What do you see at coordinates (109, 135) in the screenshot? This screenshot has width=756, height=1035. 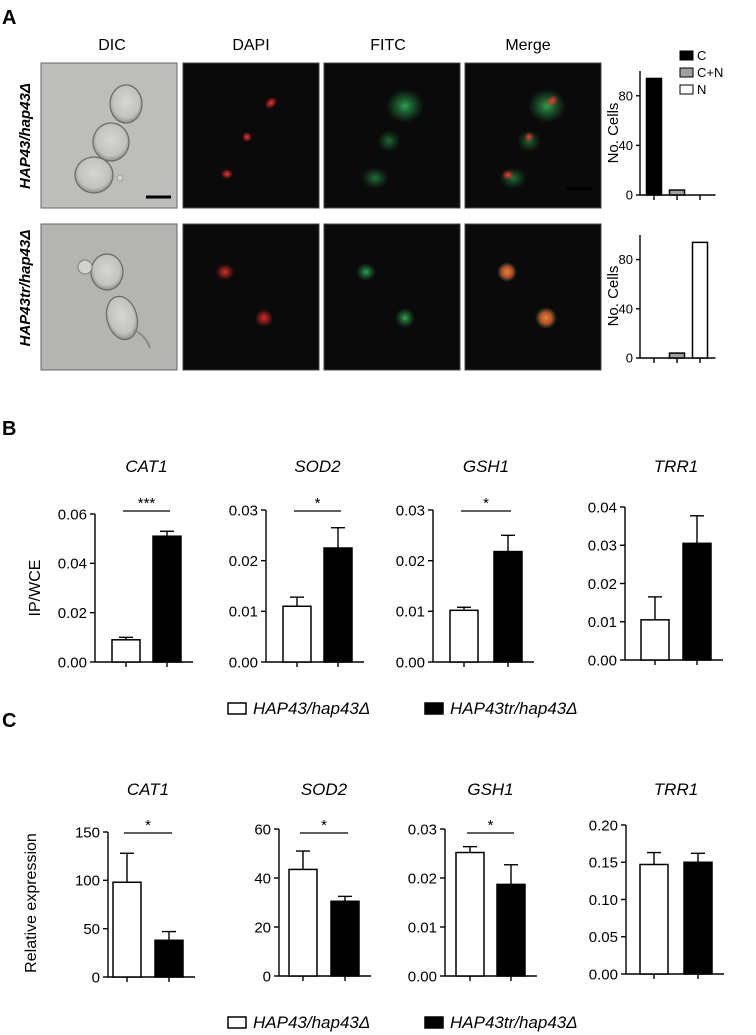 I see `image-dic-row1` at bounding box center [109, 135].